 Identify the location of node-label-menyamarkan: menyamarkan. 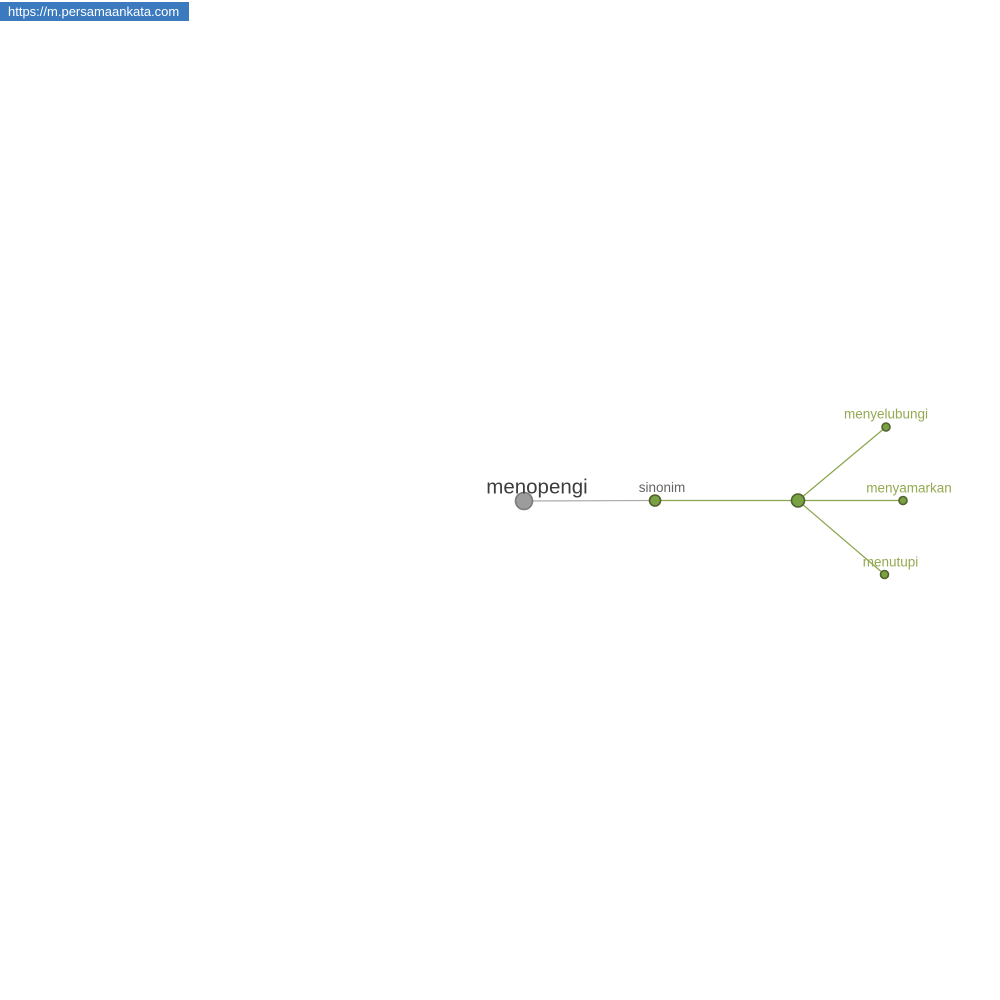
(909, 488).